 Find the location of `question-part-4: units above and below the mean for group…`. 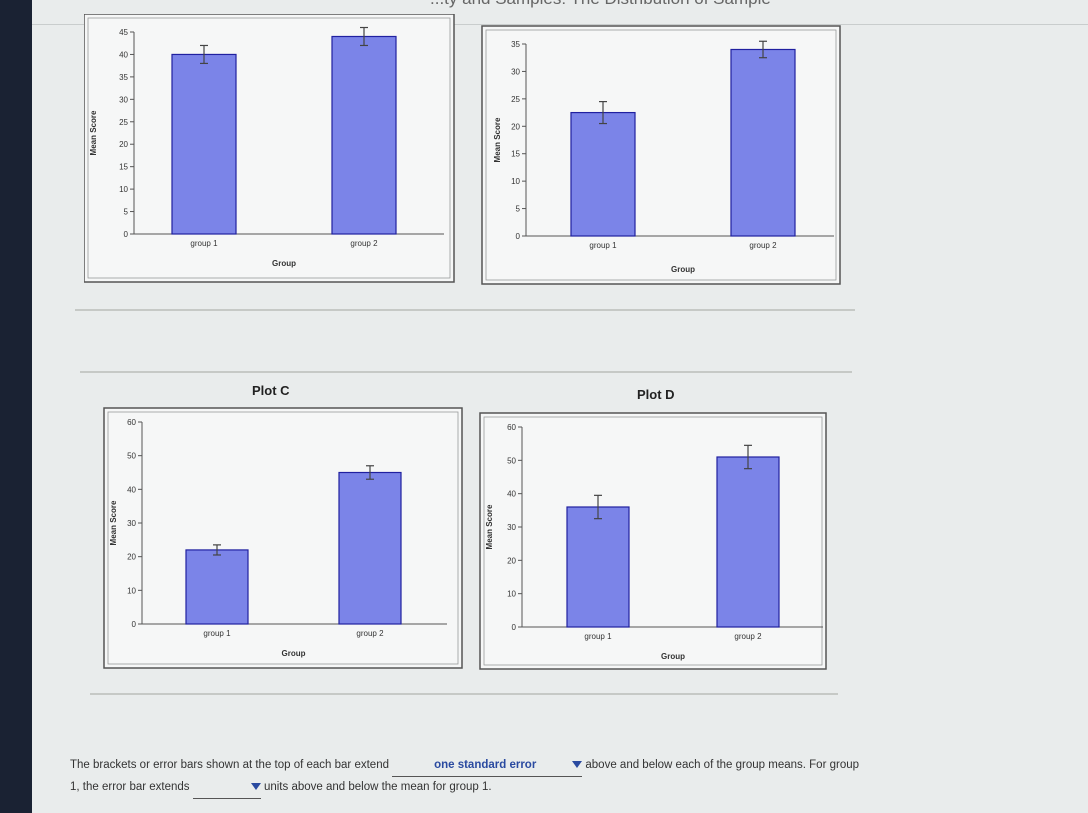

question-part-4: units above and below the mean for group… is located at coordinates (377, 787).